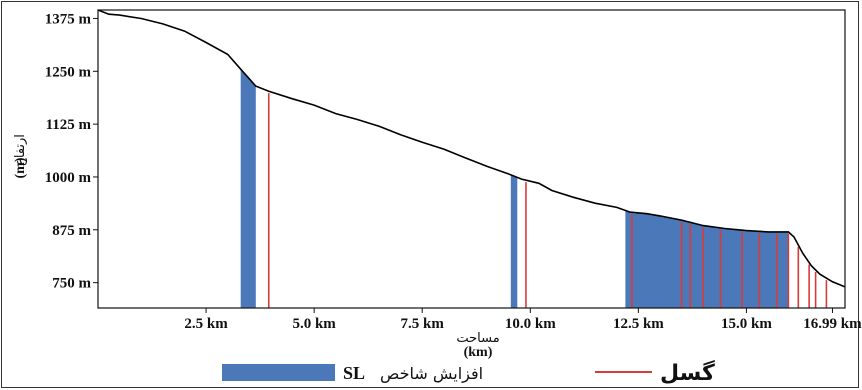 Image resolution: width=862 pixels, height=390 pixels. I want to click on x-tick-label: 10.0 km, so click(530, 324).